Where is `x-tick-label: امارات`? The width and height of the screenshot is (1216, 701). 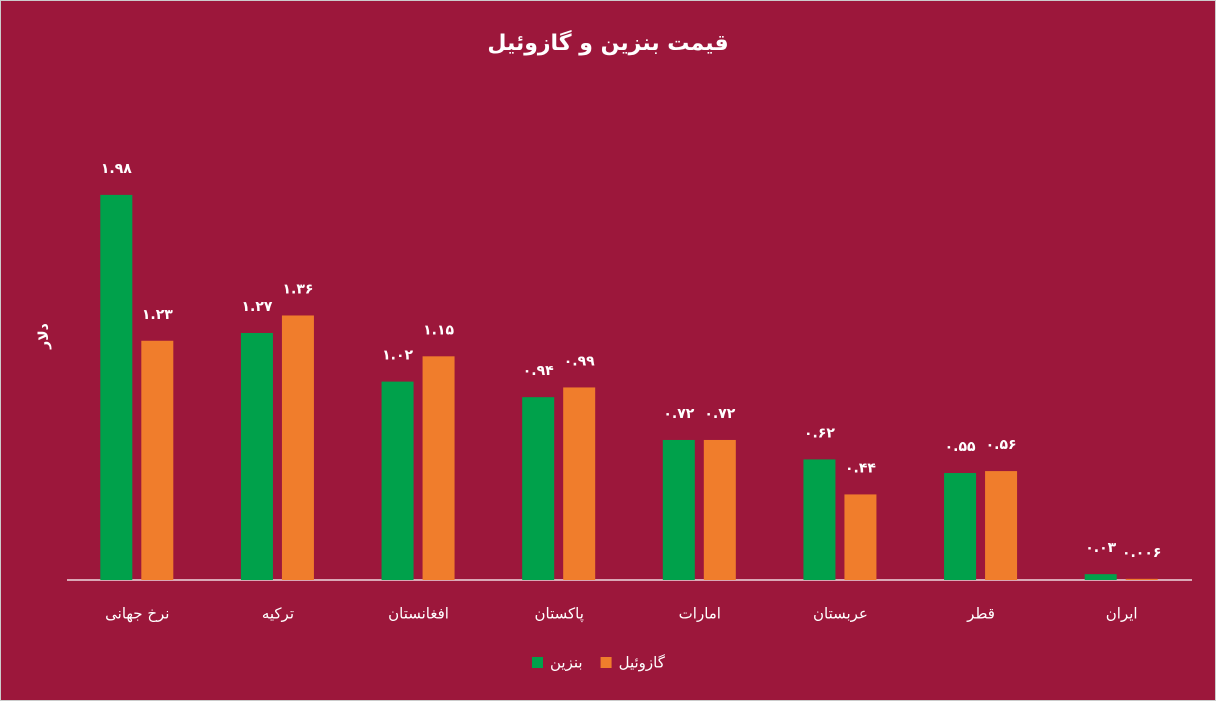 x-tick-label: امارات is located at coordinates (700, 614).